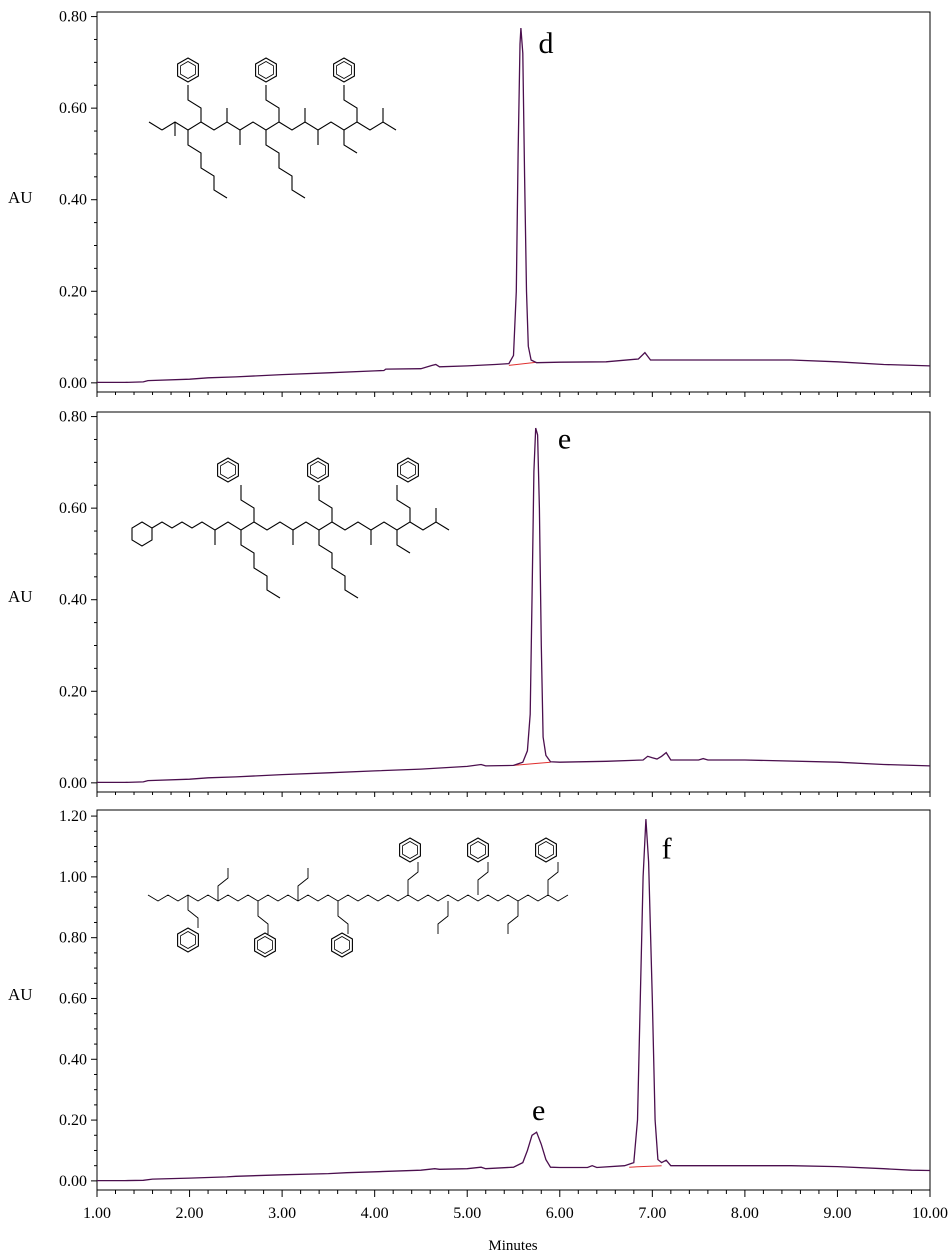 The image size is (951, 1260). What do you see at coordinates (538, 1110) in the screenshot?
I see `peak-label-e-small: e` at bounding box center [538, 1110].